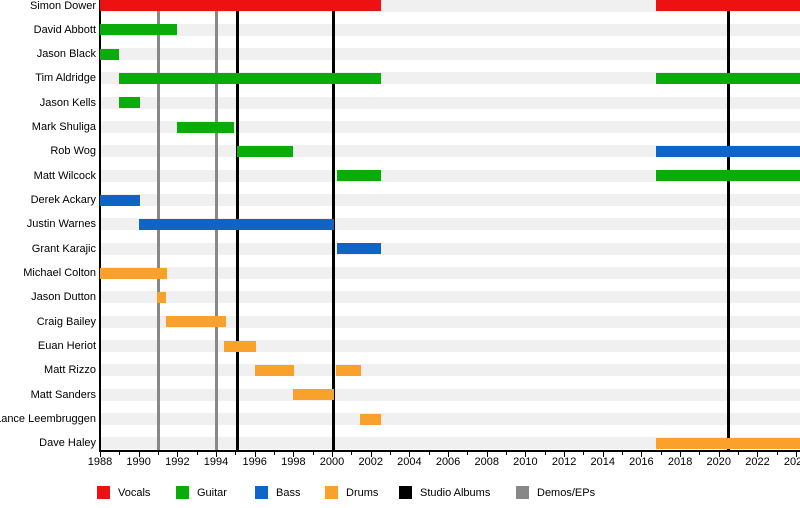  I want to click on member-name-label: Rob Wog, so click(73, 151).